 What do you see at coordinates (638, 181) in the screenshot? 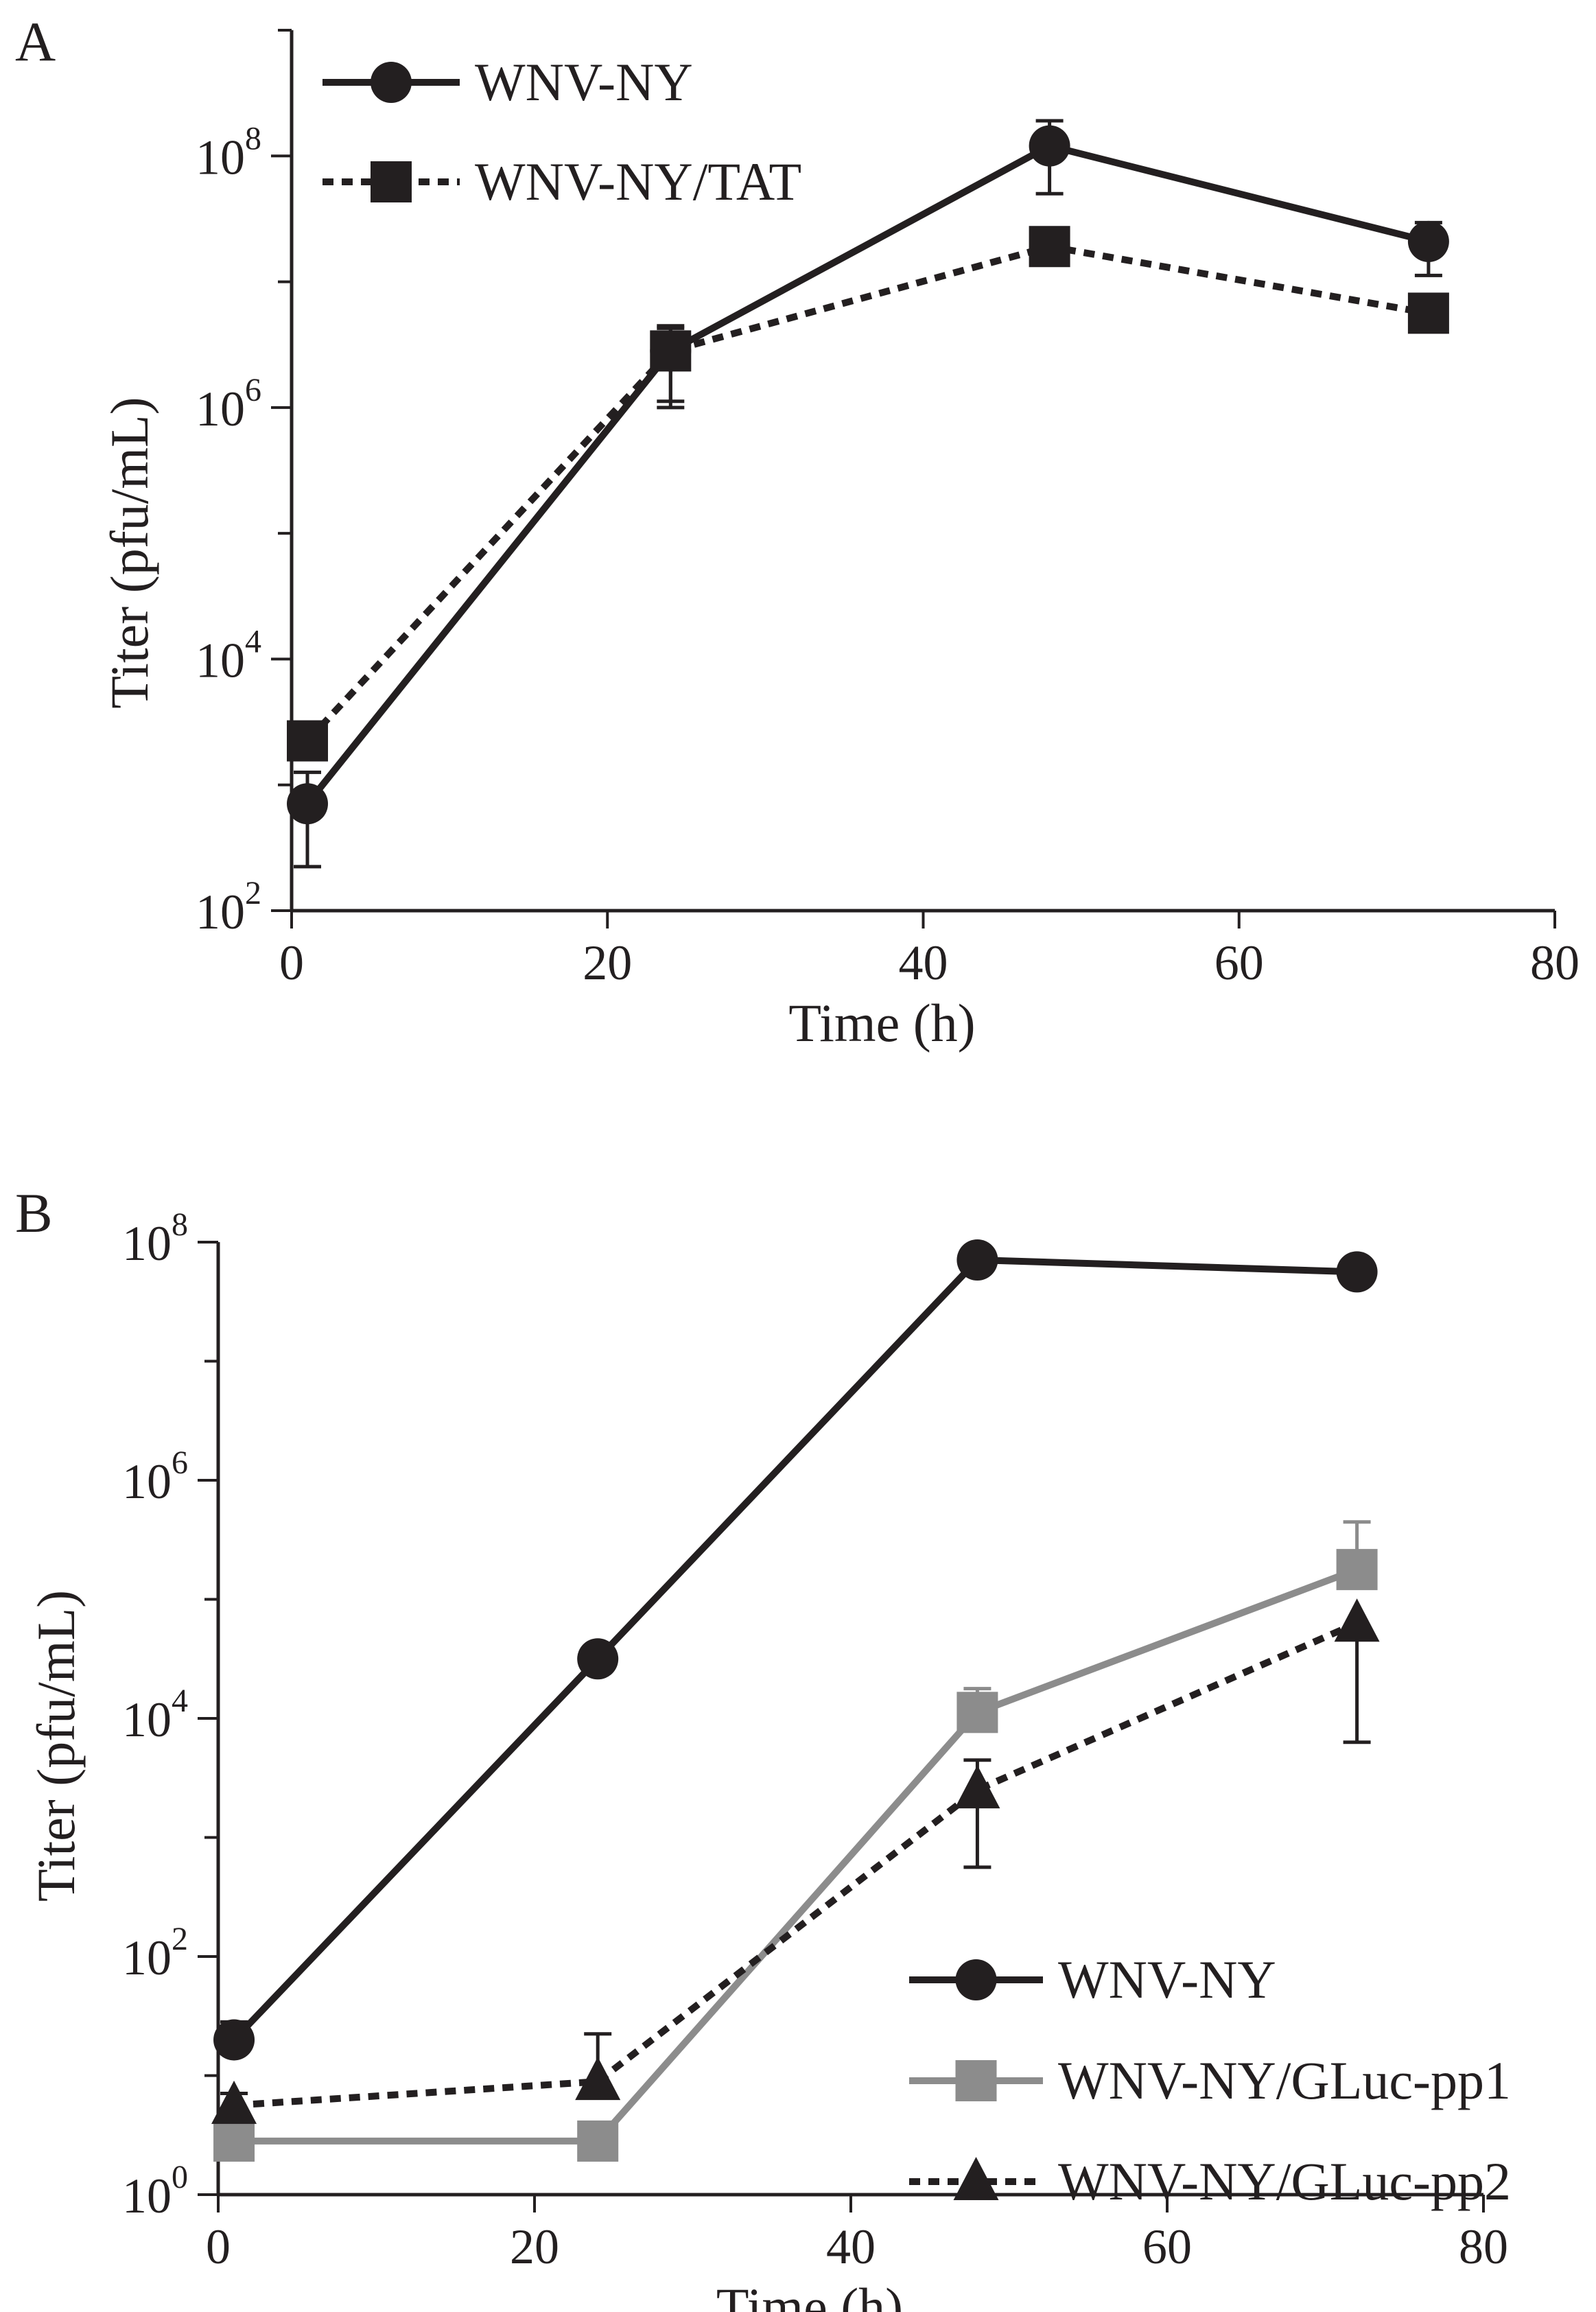
I see `legend-label: WNV-NY/TAT` at bounding box center [638, 181].